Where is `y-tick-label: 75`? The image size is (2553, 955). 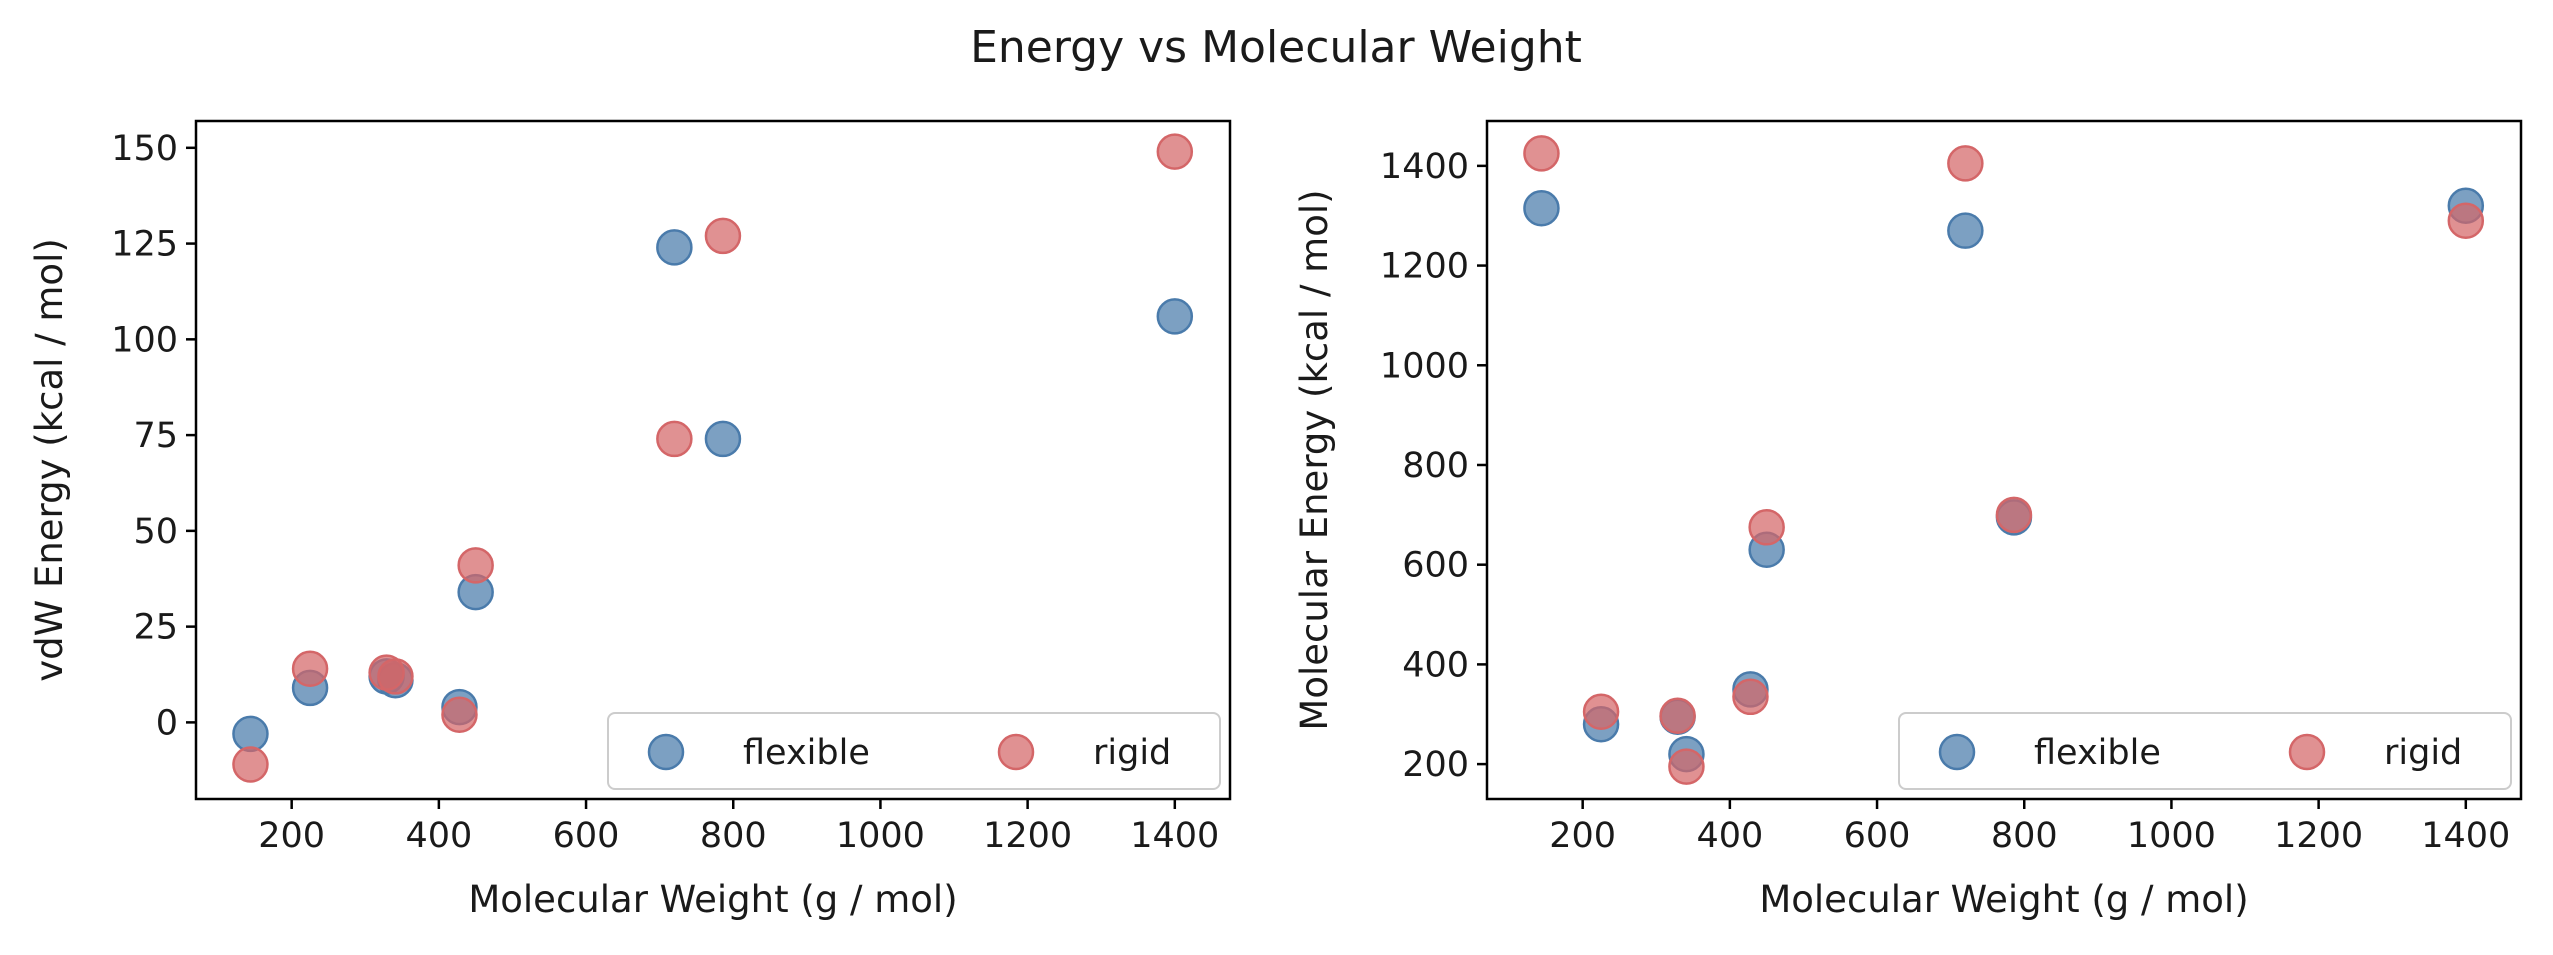 y-tick-label: 75 is located at coordinates (155, 436).